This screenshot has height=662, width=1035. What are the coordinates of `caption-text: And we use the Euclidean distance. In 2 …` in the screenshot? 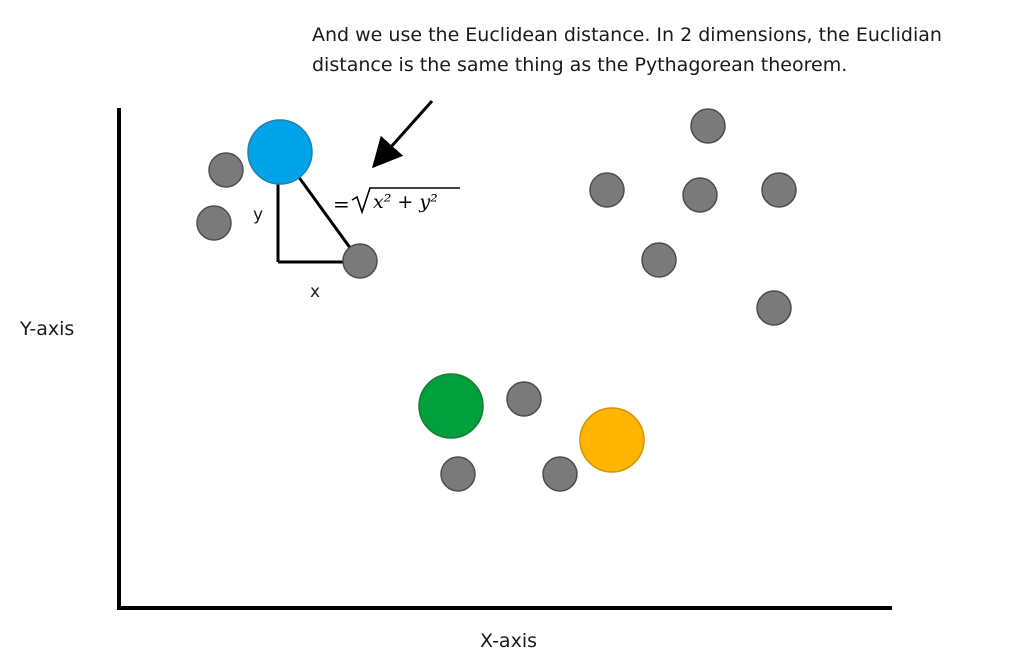 It's located at (662, 50).